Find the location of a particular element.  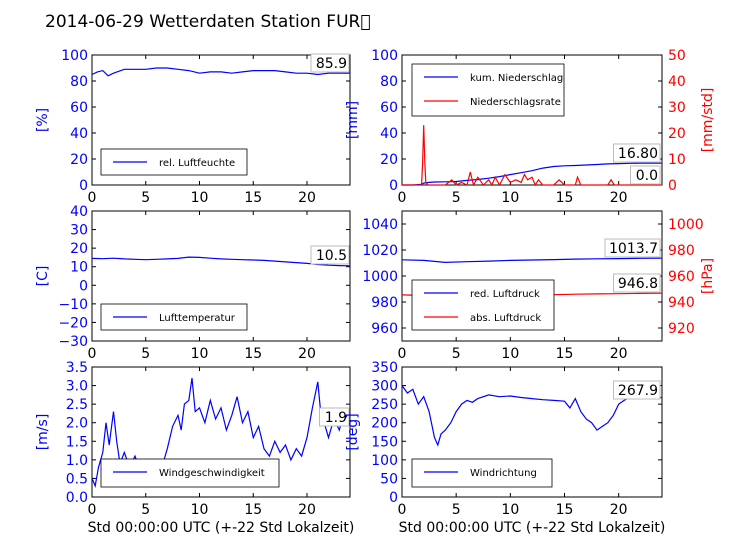

value-box-label: 1.9 is located at coordinates (336, 418).